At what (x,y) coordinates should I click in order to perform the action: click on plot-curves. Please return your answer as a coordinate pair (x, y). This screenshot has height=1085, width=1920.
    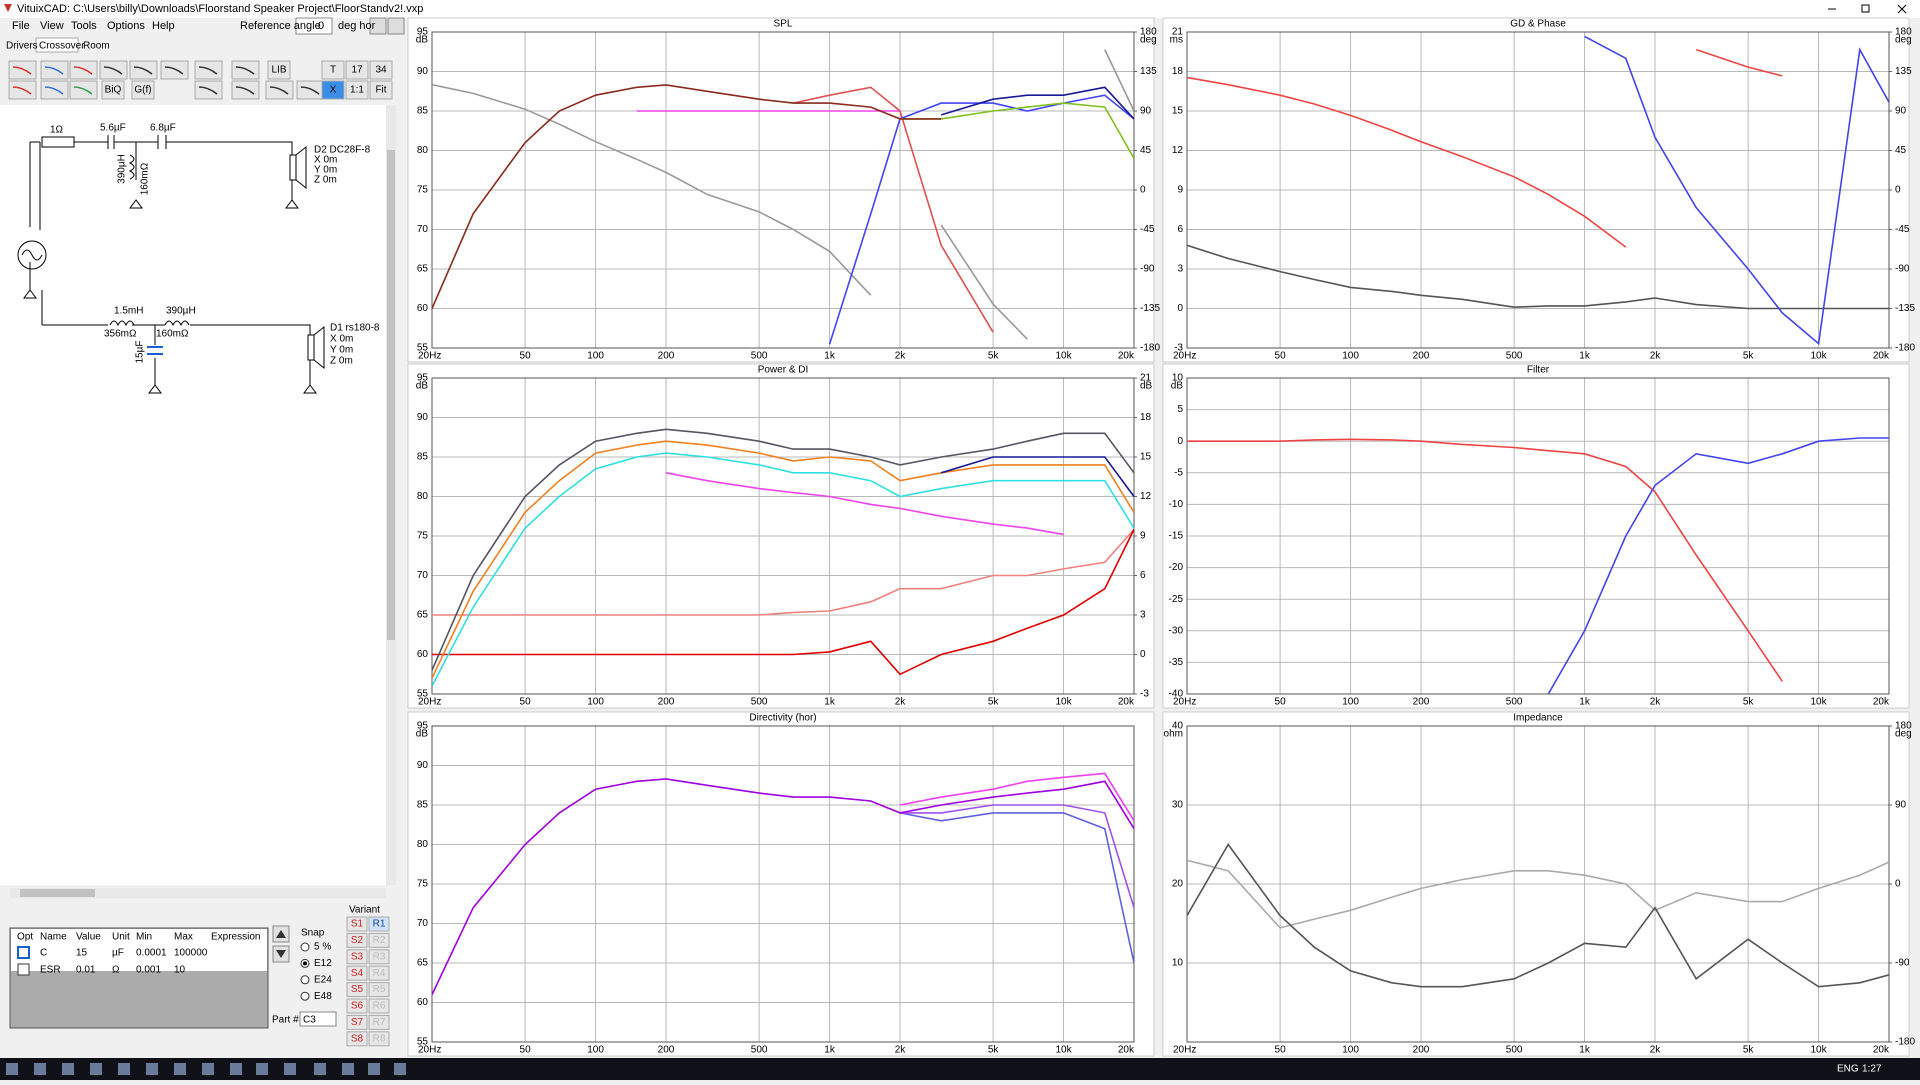
    Looking at the image, I should click on (783, 197).